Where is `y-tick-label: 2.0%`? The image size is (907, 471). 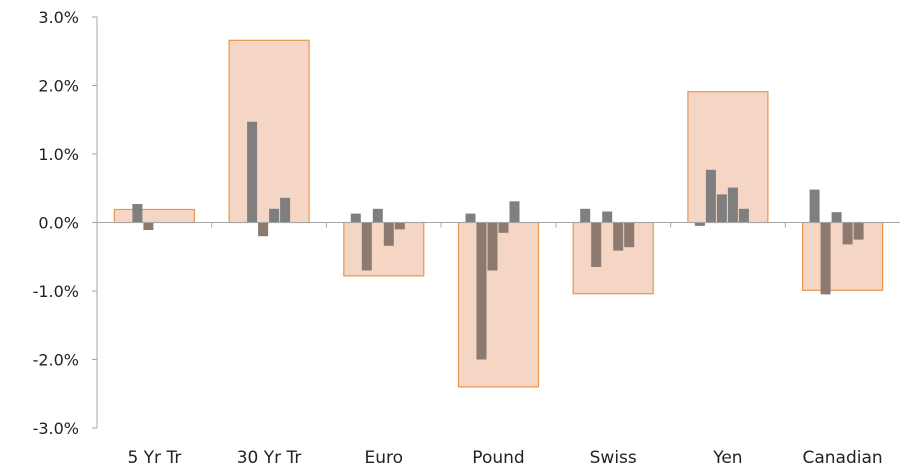
y-tick-label: 2.0% is located at coordinates (58, 86).